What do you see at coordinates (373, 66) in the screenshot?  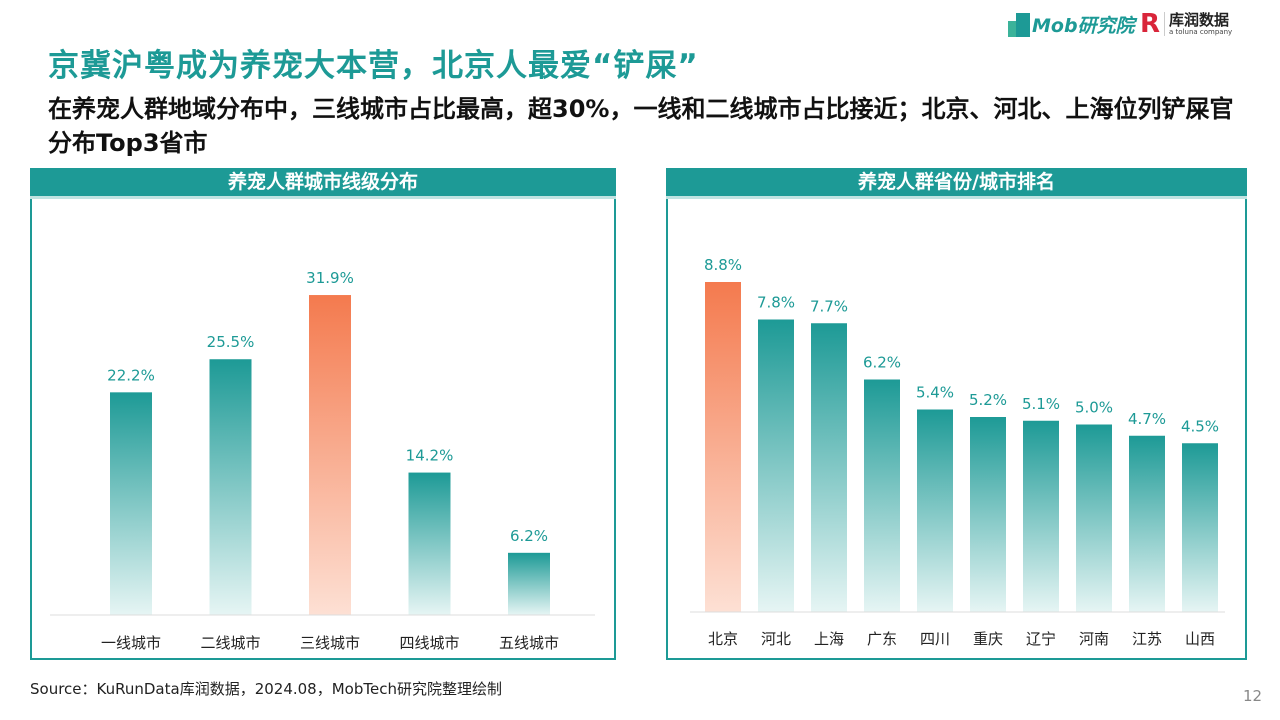 I see `page-title: 京冀沪粤成为养宠大本营，北京人最爱“铲屎”` at bounding box center [373, 66].